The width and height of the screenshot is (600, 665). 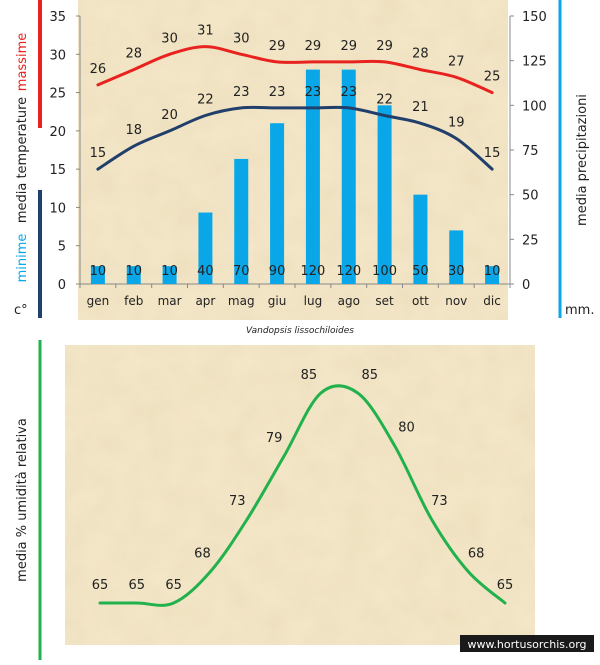 What do you see at coordinates (456, 271) in the screenshot?
I see `rain-value-label: 30` at bounding box center [456, 271].